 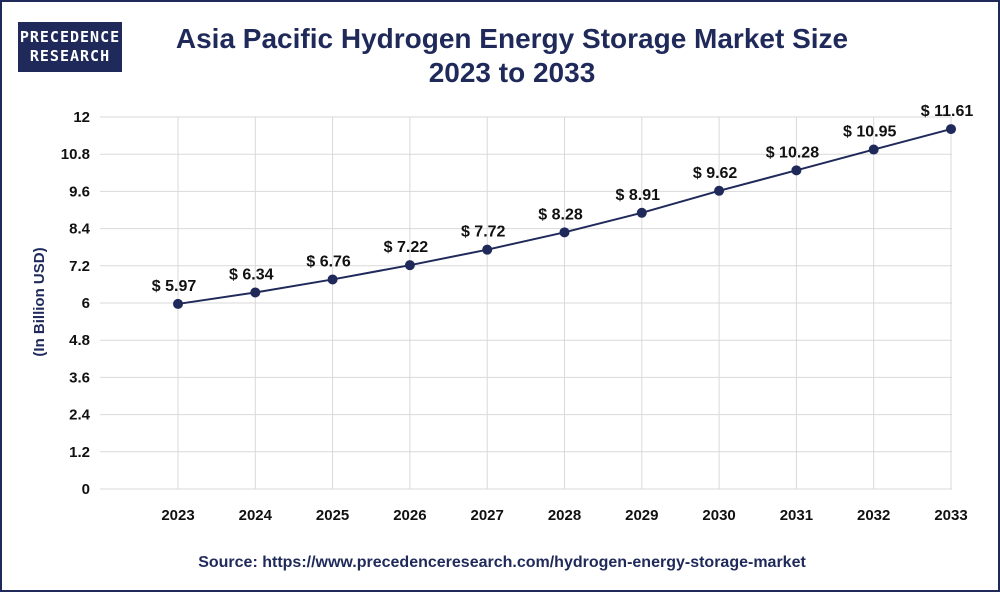 What do you see at coordinates (79, 377) in the screenshot?
I see `y-tick-label: 3.6` at bounding box center [79, 377].